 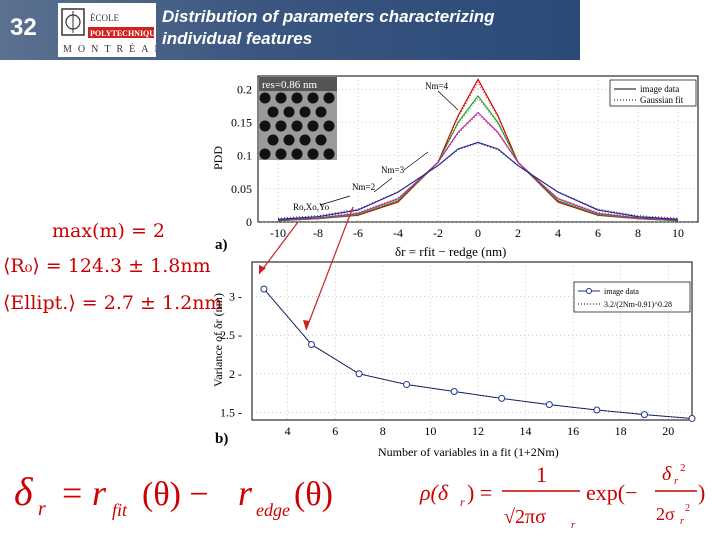 What do you see at coordinates (107, 266) in the screenshot?
I see `r0-equation: ⟨R₀⟩ = 124.3 ± 1.8nm` at bounding box center [107, 266].